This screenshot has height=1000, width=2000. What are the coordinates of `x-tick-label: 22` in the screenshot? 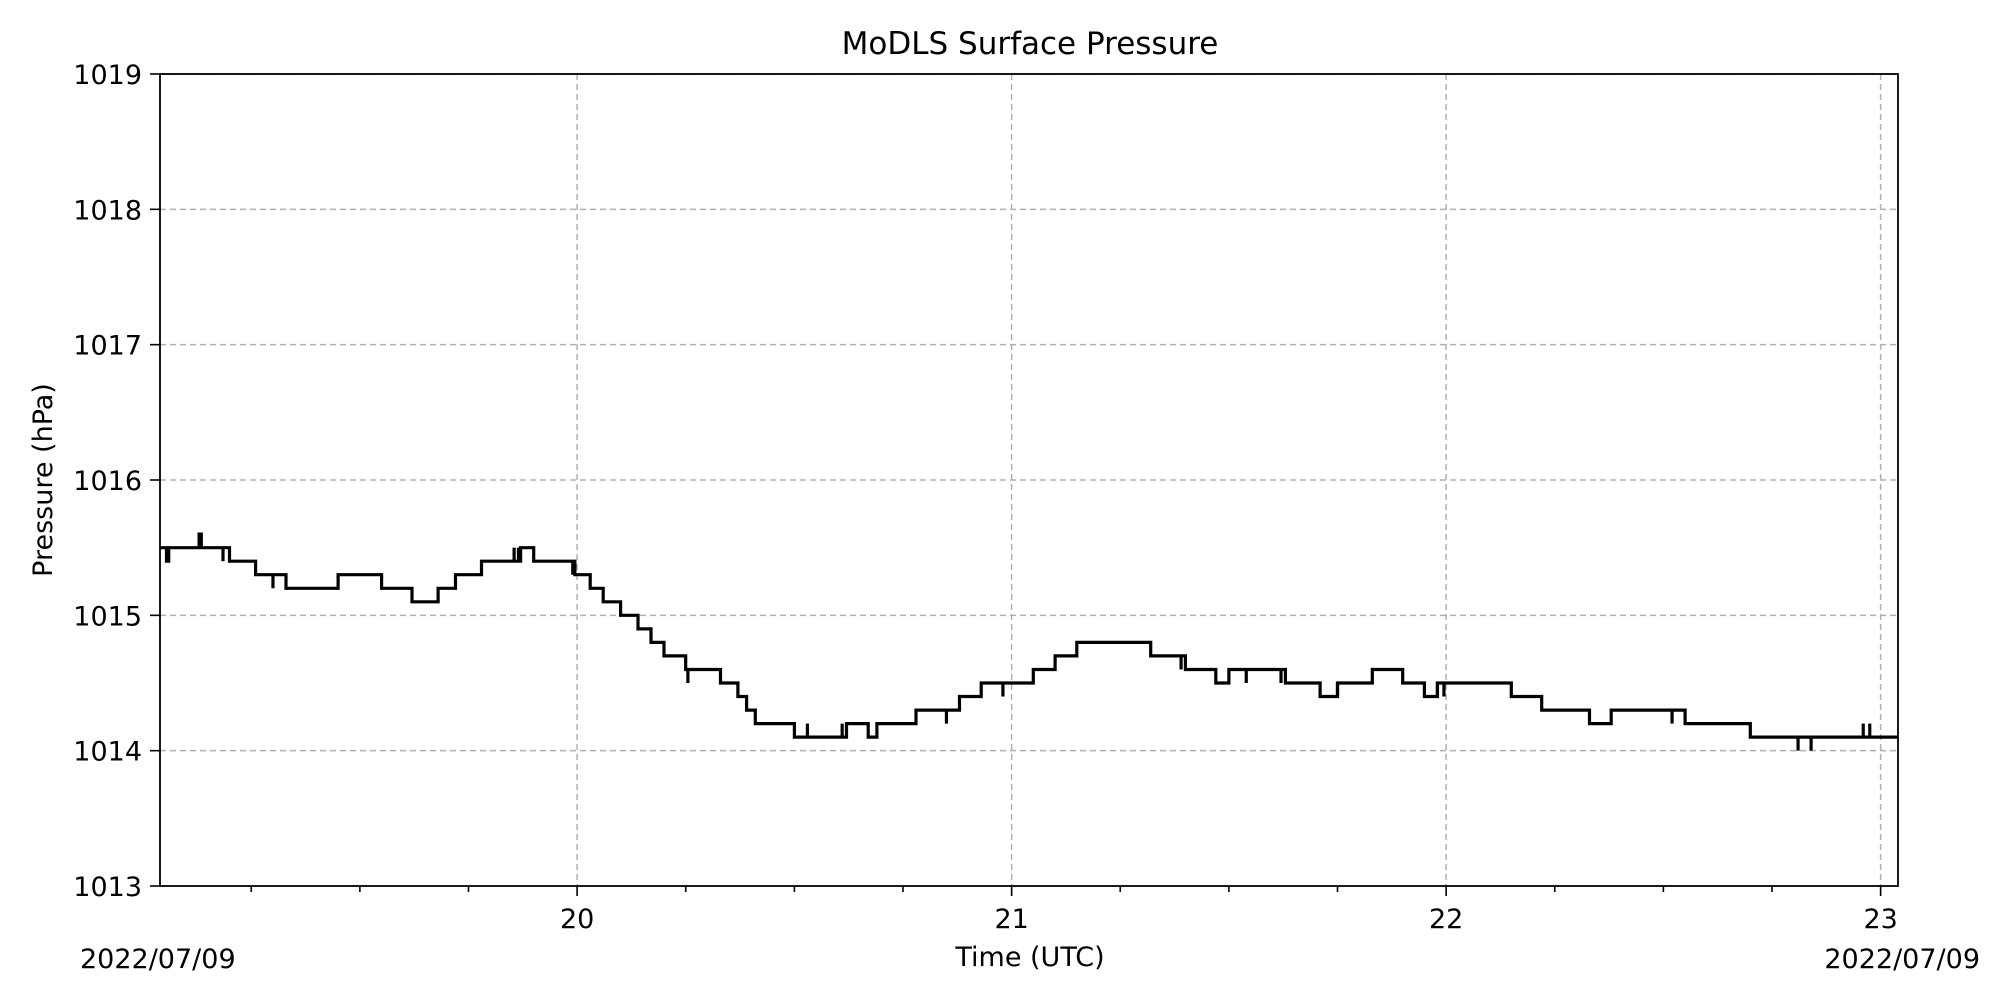 It's located at (1446, 919).